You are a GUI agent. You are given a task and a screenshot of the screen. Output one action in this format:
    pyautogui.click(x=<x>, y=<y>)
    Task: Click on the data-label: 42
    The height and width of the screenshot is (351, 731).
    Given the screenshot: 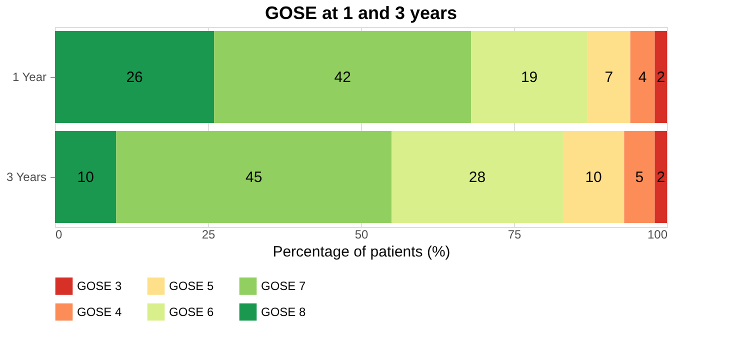 What is the action you would take?
    pyautogui.click(x=342, y=77)
    